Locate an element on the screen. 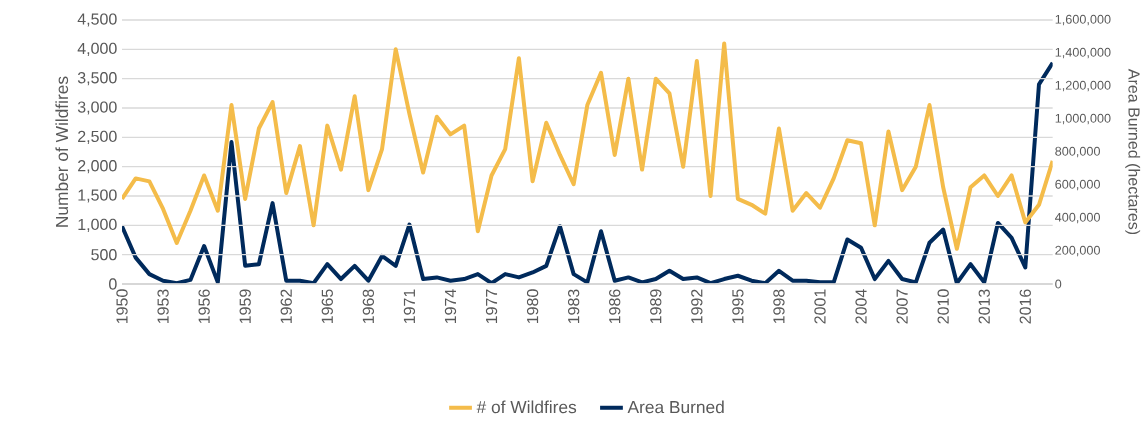 The width and height of the screenshot is (1148, 426). x-tick-label: 1983 is located at coordinates (573, 306).